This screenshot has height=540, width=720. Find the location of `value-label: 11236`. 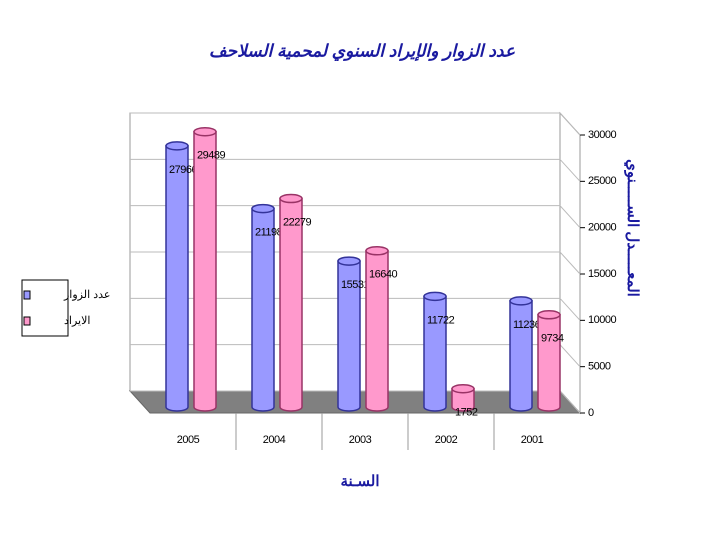

value-label: 11236 is located at coordinates (527, 325).